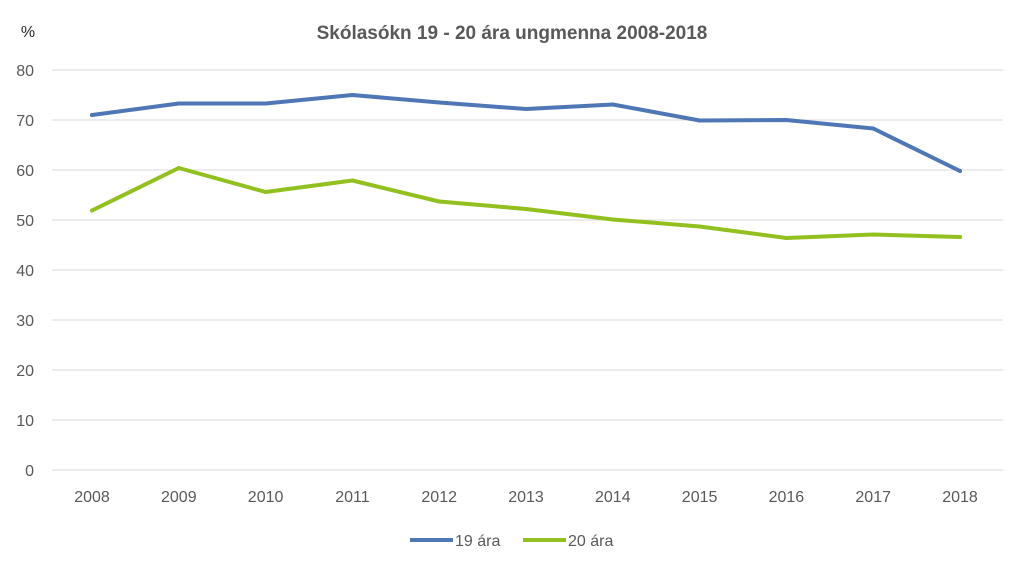 The width and height of the screenshot is (1024, 569). What do you see at coordinates (700, 497) in the screenshot?
I see `x-tick-label: 2015` at bounding box center [700, 497].